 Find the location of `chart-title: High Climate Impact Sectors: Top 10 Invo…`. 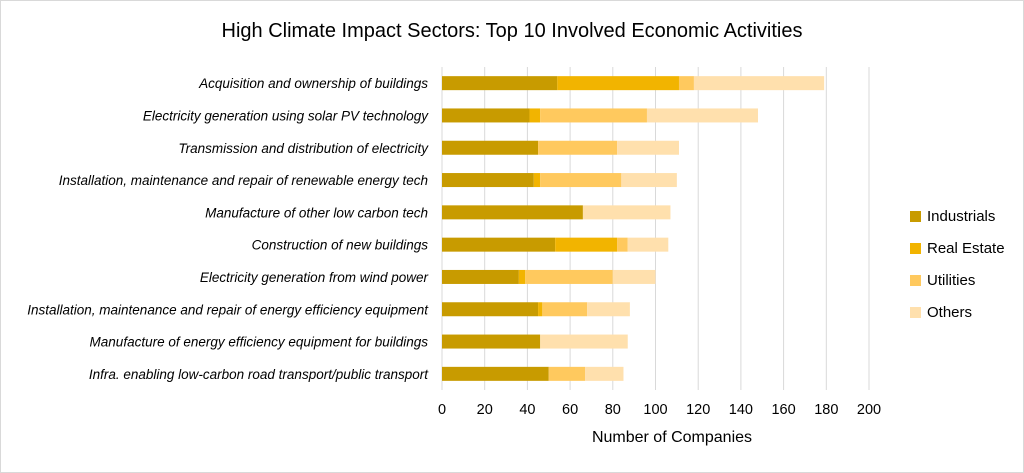

chart-title: High Climate Impact Sectors: Top 10 Invo… is located at coordinates (512, 31).